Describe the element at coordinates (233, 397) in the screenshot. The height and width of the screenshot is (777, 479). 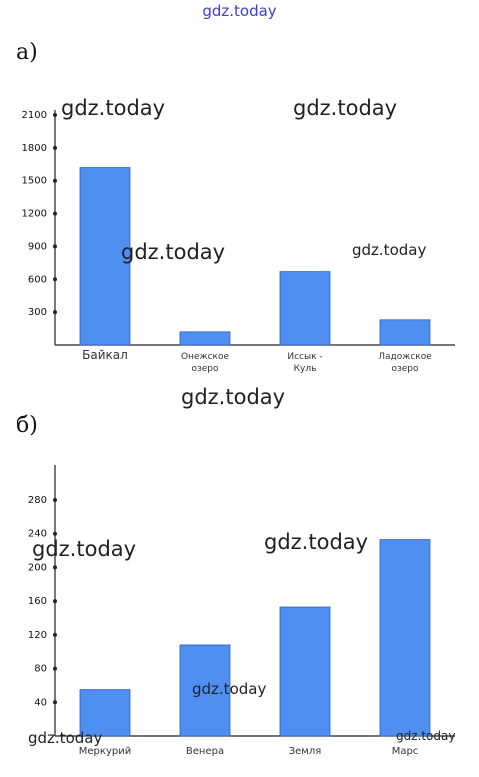
I see `watermark-5: gdz.today` at that location.